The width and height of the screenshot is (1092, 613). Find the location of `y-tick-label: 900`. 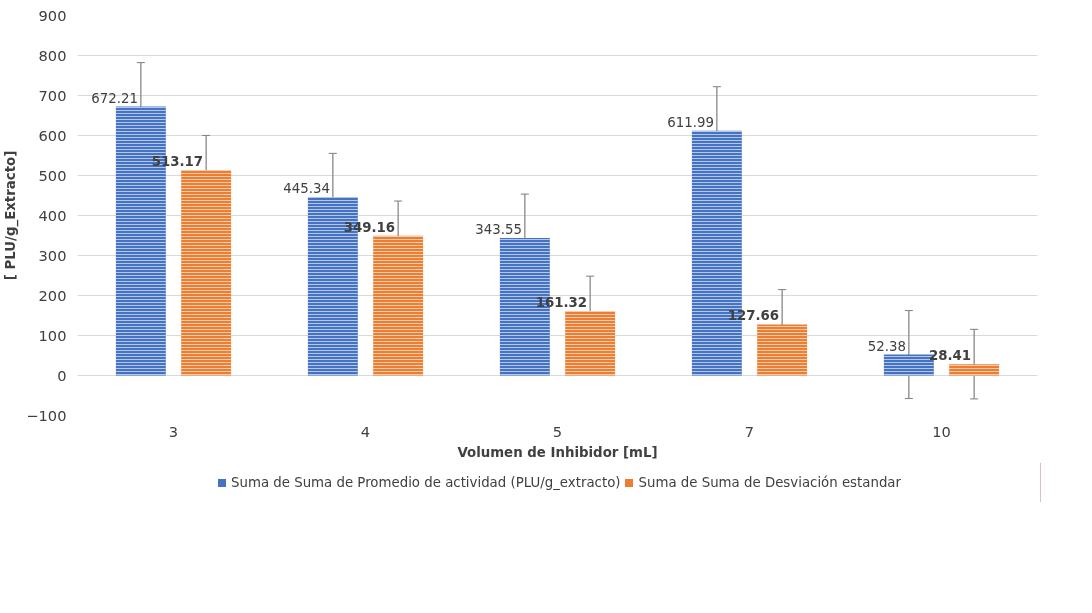

y-tick-label: 900 is located at coordinates (52, 15).